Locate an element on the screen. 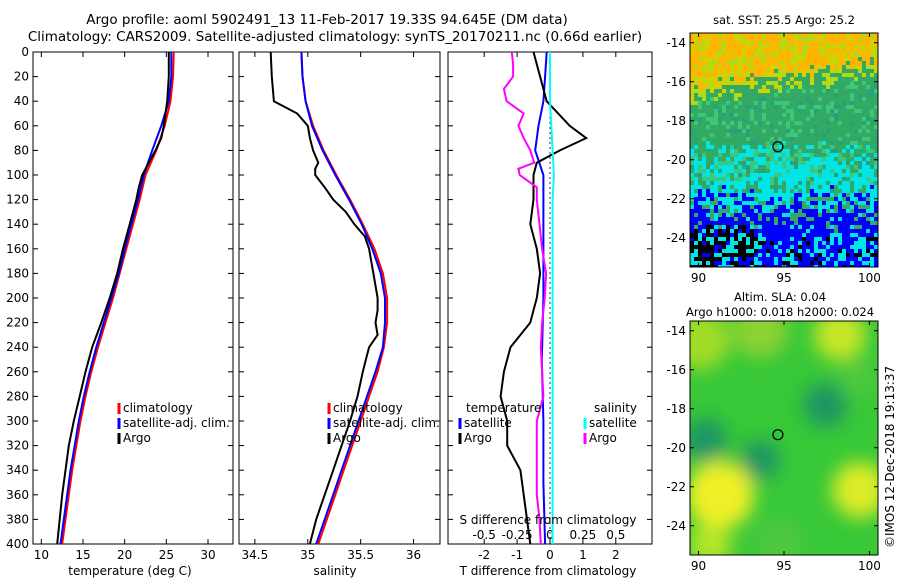  y-tick-label: 0 is located at coordinates (25, 52).